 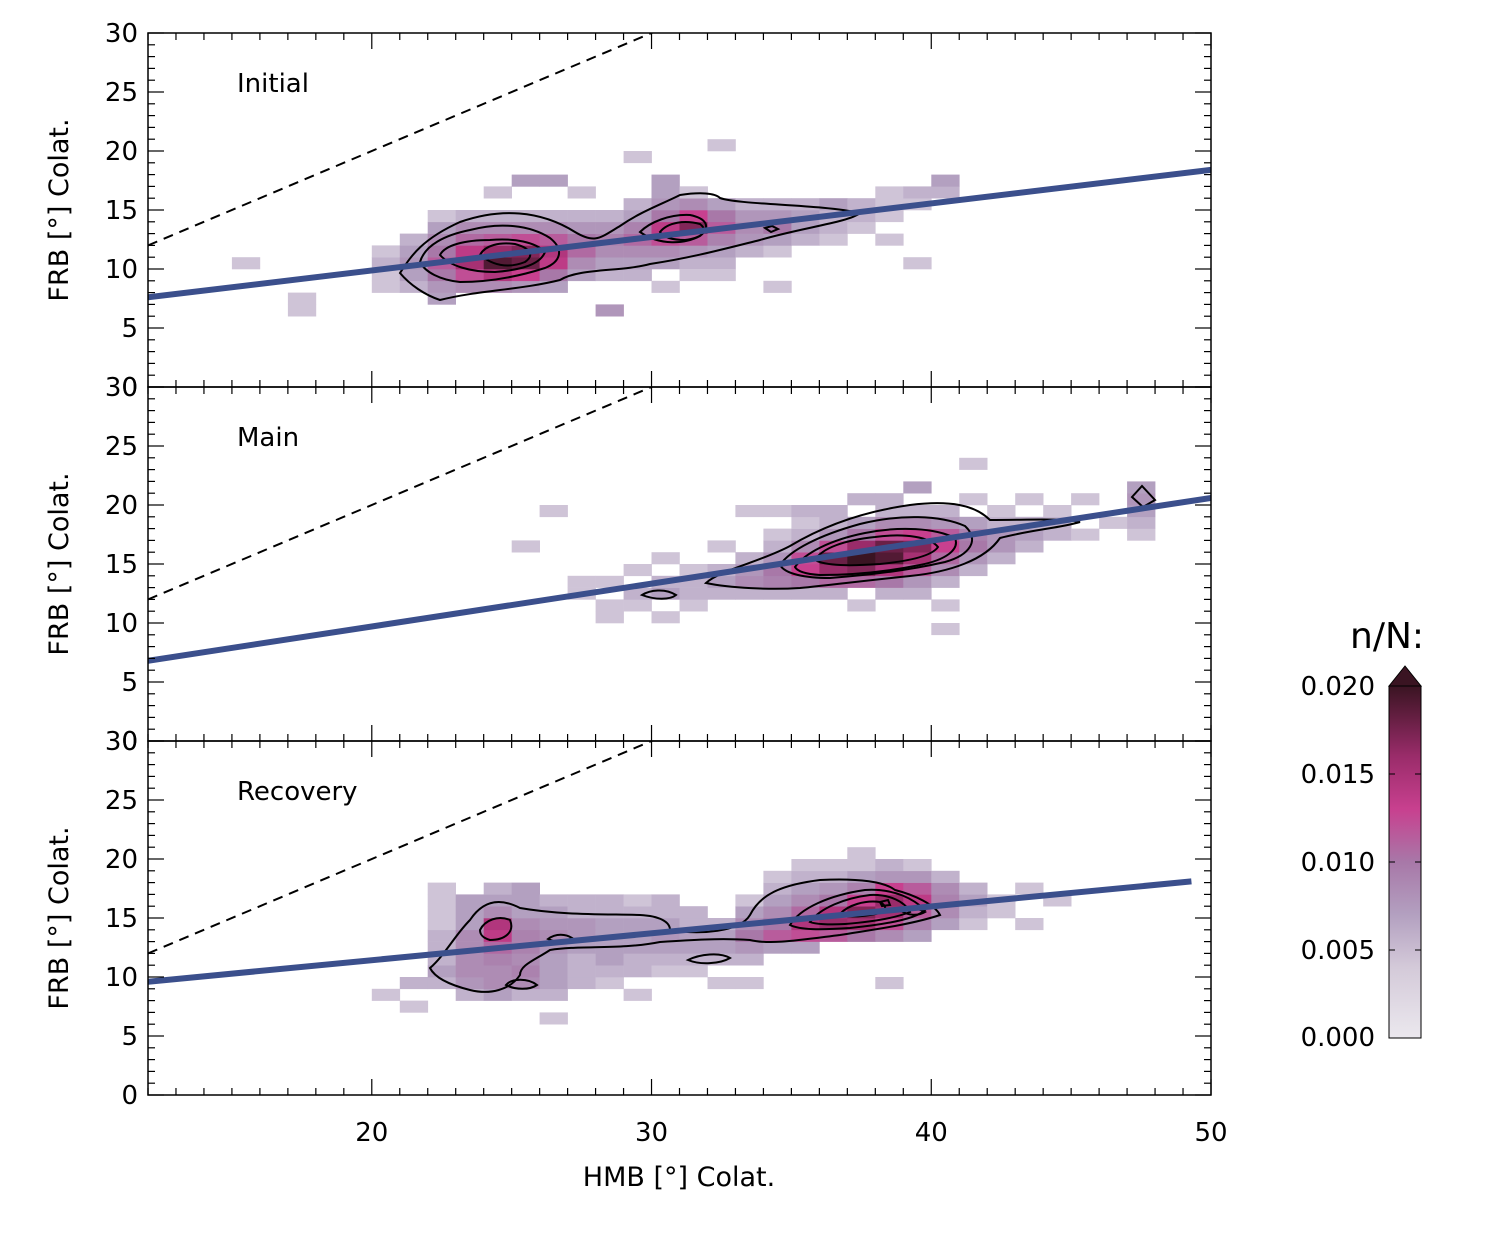 I want to click on x-axis-title: HMB [°] Colat., so click(x=679, y=1177).